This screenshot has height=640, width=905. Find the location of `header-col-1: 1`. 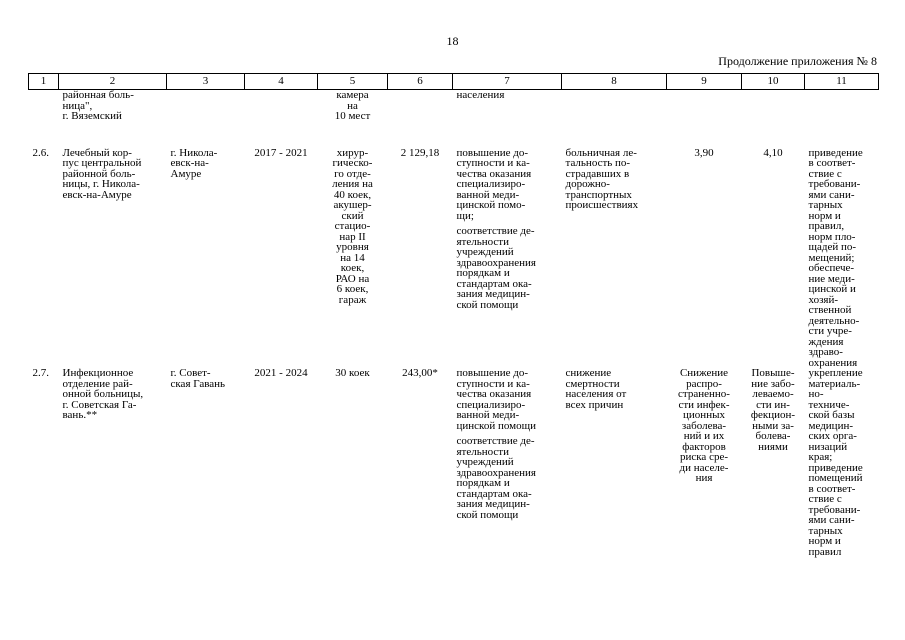

header-col-1: 1 is located at coordinates (43, 81).